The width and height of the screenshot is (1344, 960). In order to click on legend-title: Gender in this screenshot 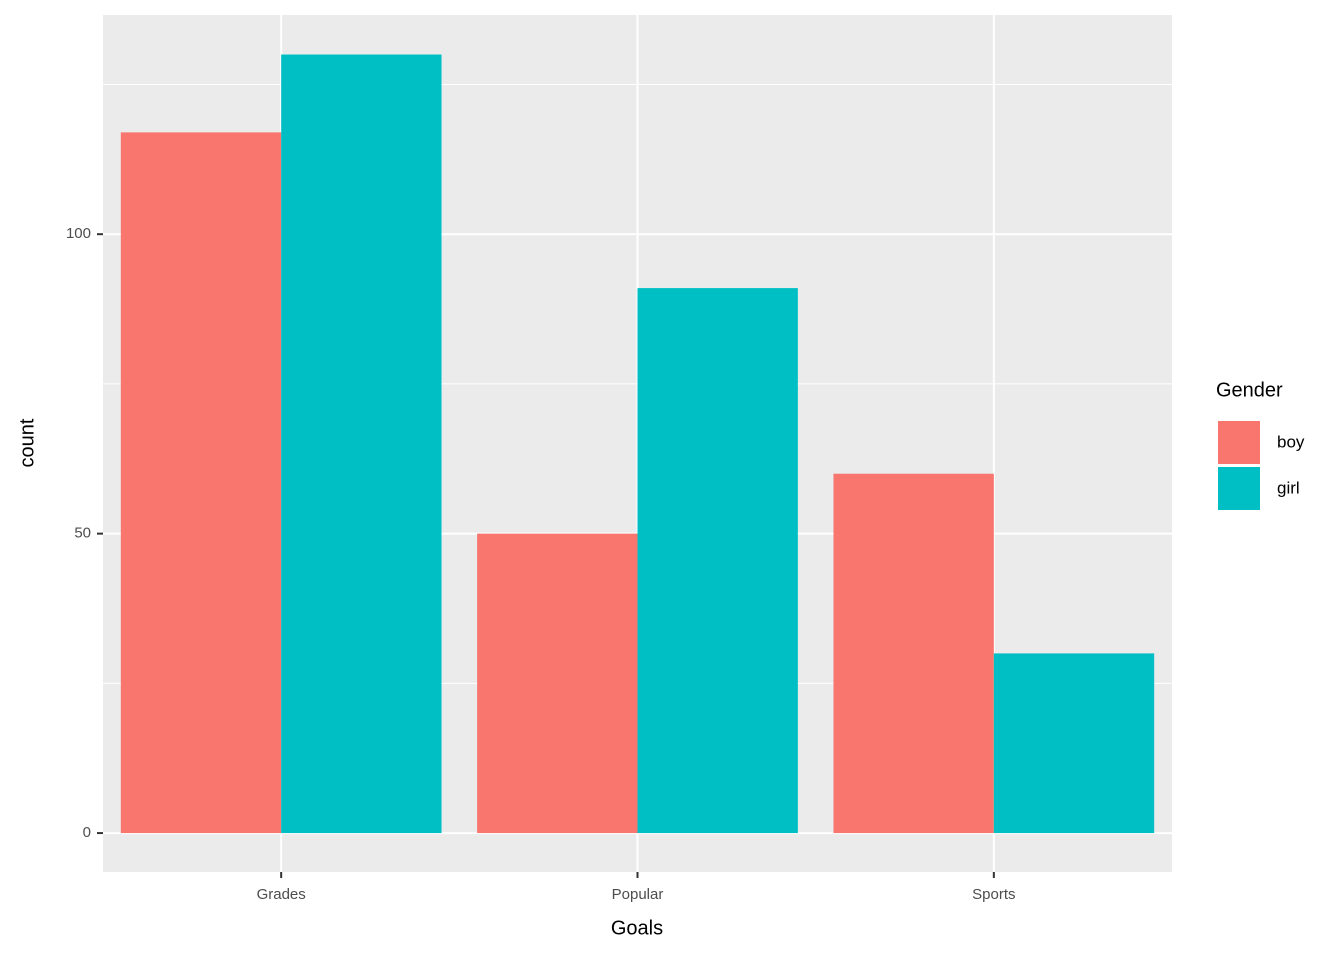, I will do `click(1249, 390)`.